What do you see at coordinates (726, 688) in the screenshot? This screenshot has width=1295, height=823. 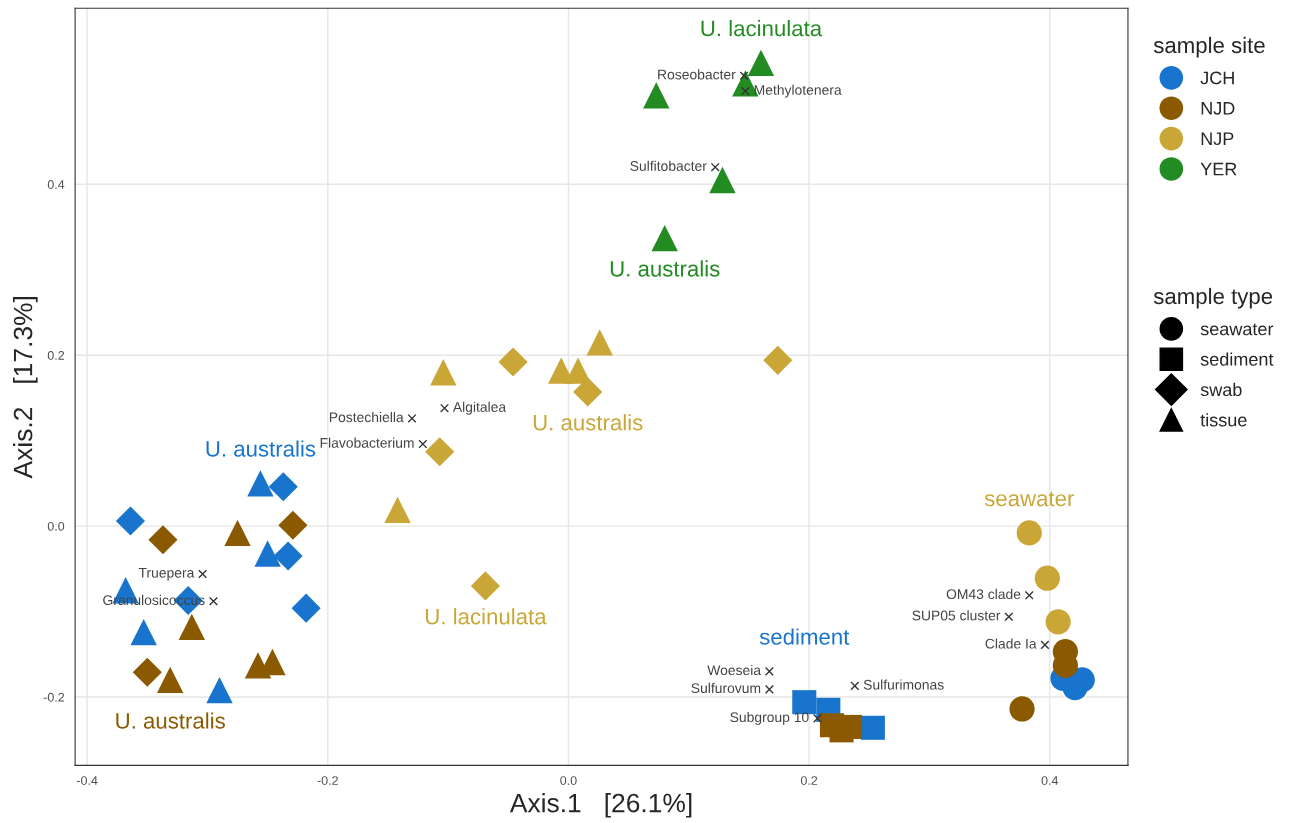 I see `annotation: Sulfurovum` at bounding box center [726, 688].